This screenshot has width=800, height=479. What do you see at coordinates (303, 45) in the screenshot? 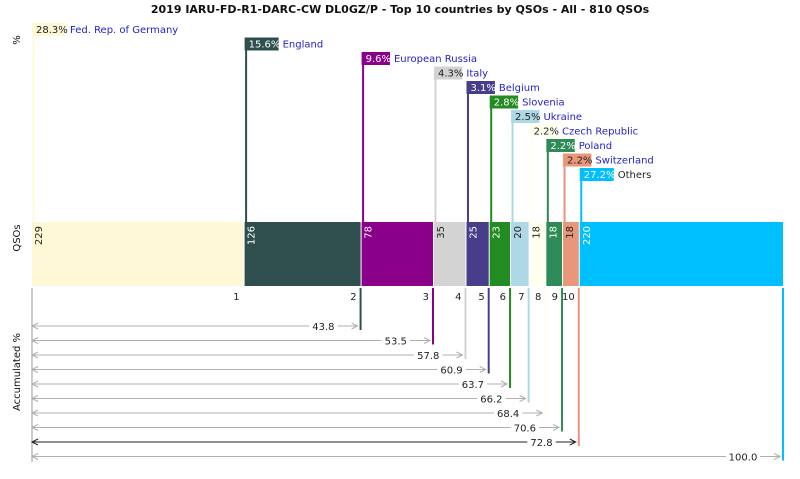
I see `country-name: England` at bounding box center [303, 45].